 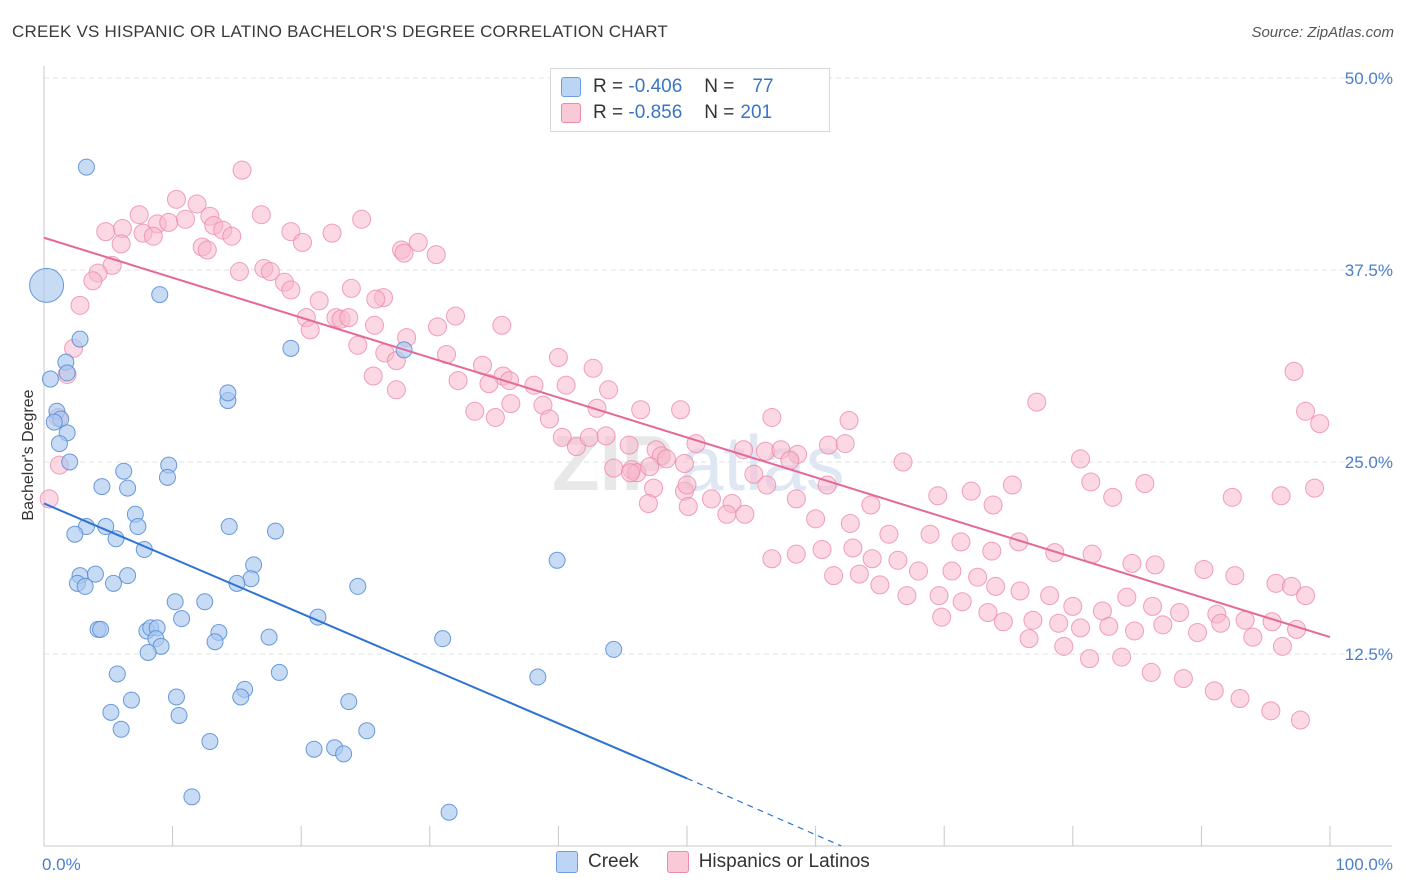 I want to click on legend-swatch-creek, so click(x=571, y=87).